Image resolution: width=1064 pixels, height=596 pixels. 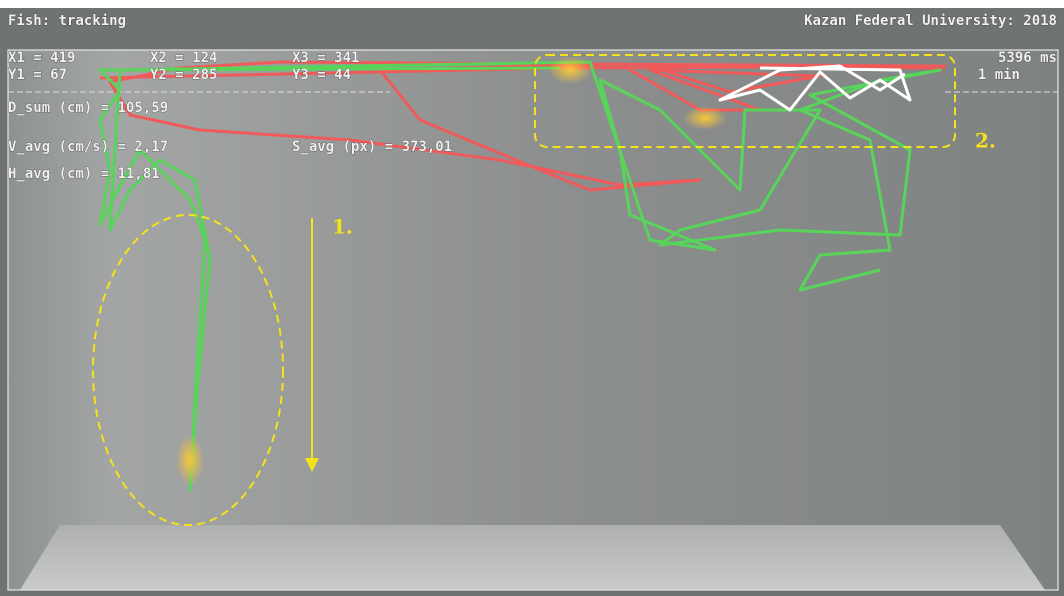 What do you see at coordinates (532, 557) in the screenshot?
I see `tank-floor` at bounding box center [532, 557].